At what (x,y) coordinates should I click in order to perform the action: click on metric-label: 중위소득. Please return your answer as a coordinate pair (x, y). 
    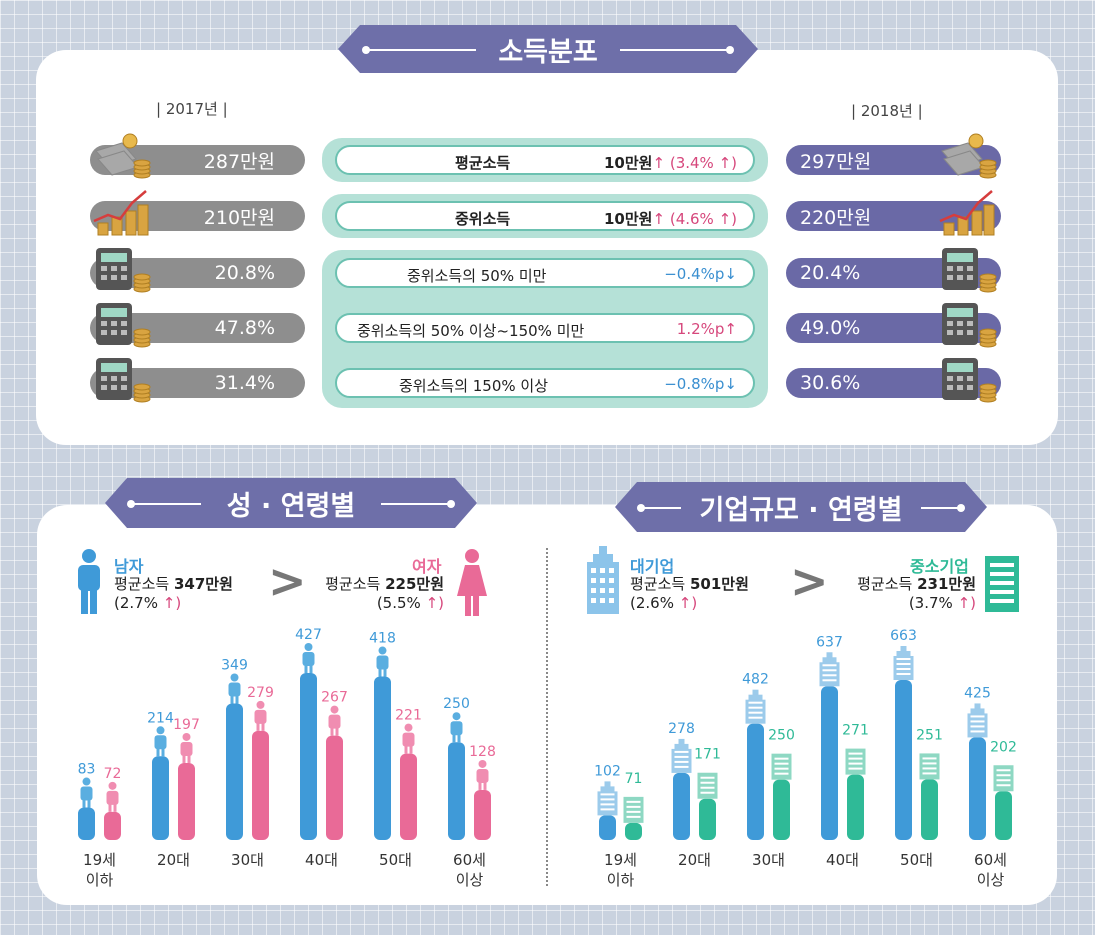
    Looking at the image, I should click on (483, 219).